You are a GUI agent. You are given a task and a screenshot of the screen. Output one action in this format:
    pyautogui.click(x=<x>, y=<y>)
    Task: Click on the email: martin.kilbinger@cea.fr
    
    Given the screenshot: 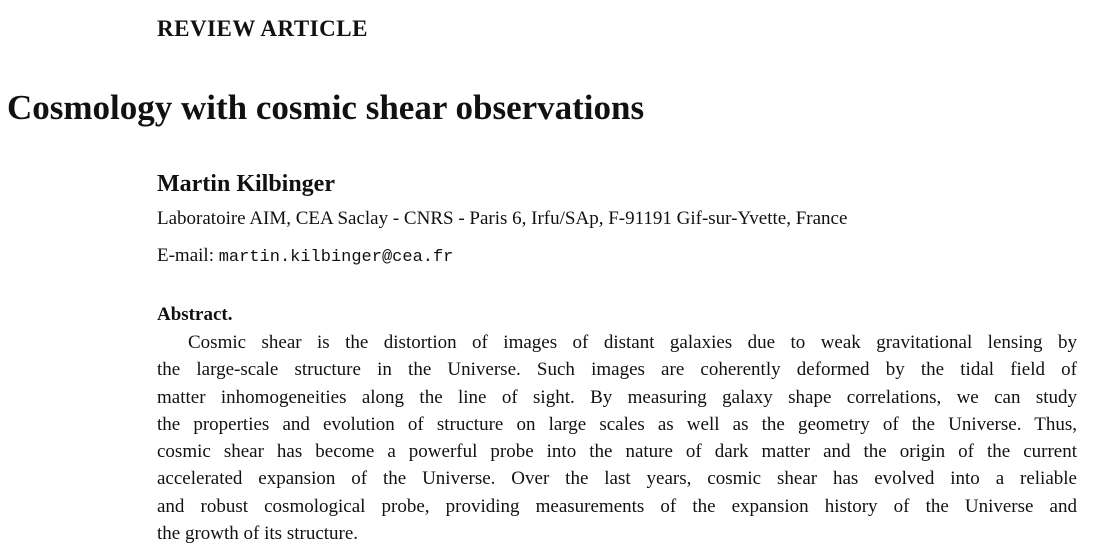 What is the action you would take?
    pyautogui.click(x=336, y=257)
    